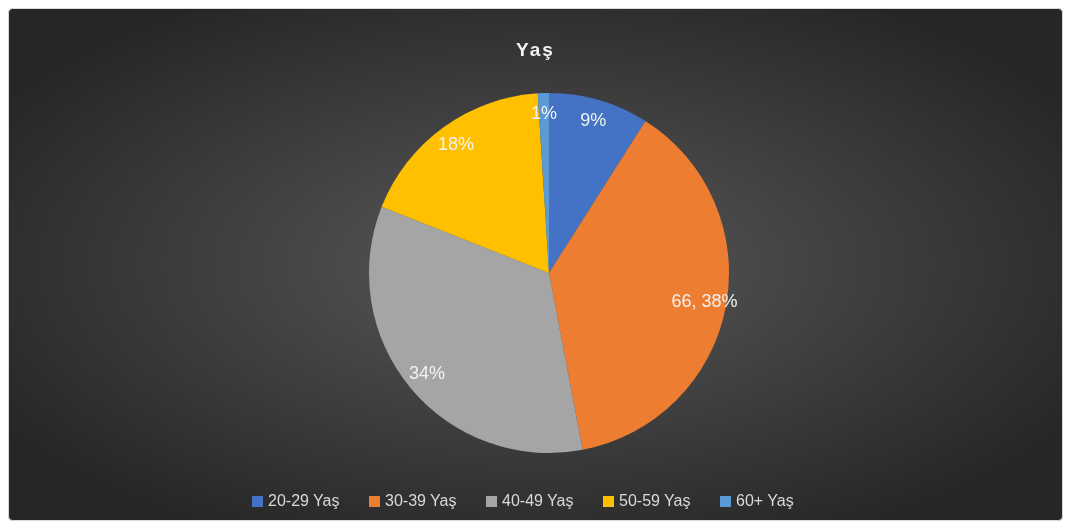  I want to click on legend-label: 50-59 Yaş, so click(655, 501).